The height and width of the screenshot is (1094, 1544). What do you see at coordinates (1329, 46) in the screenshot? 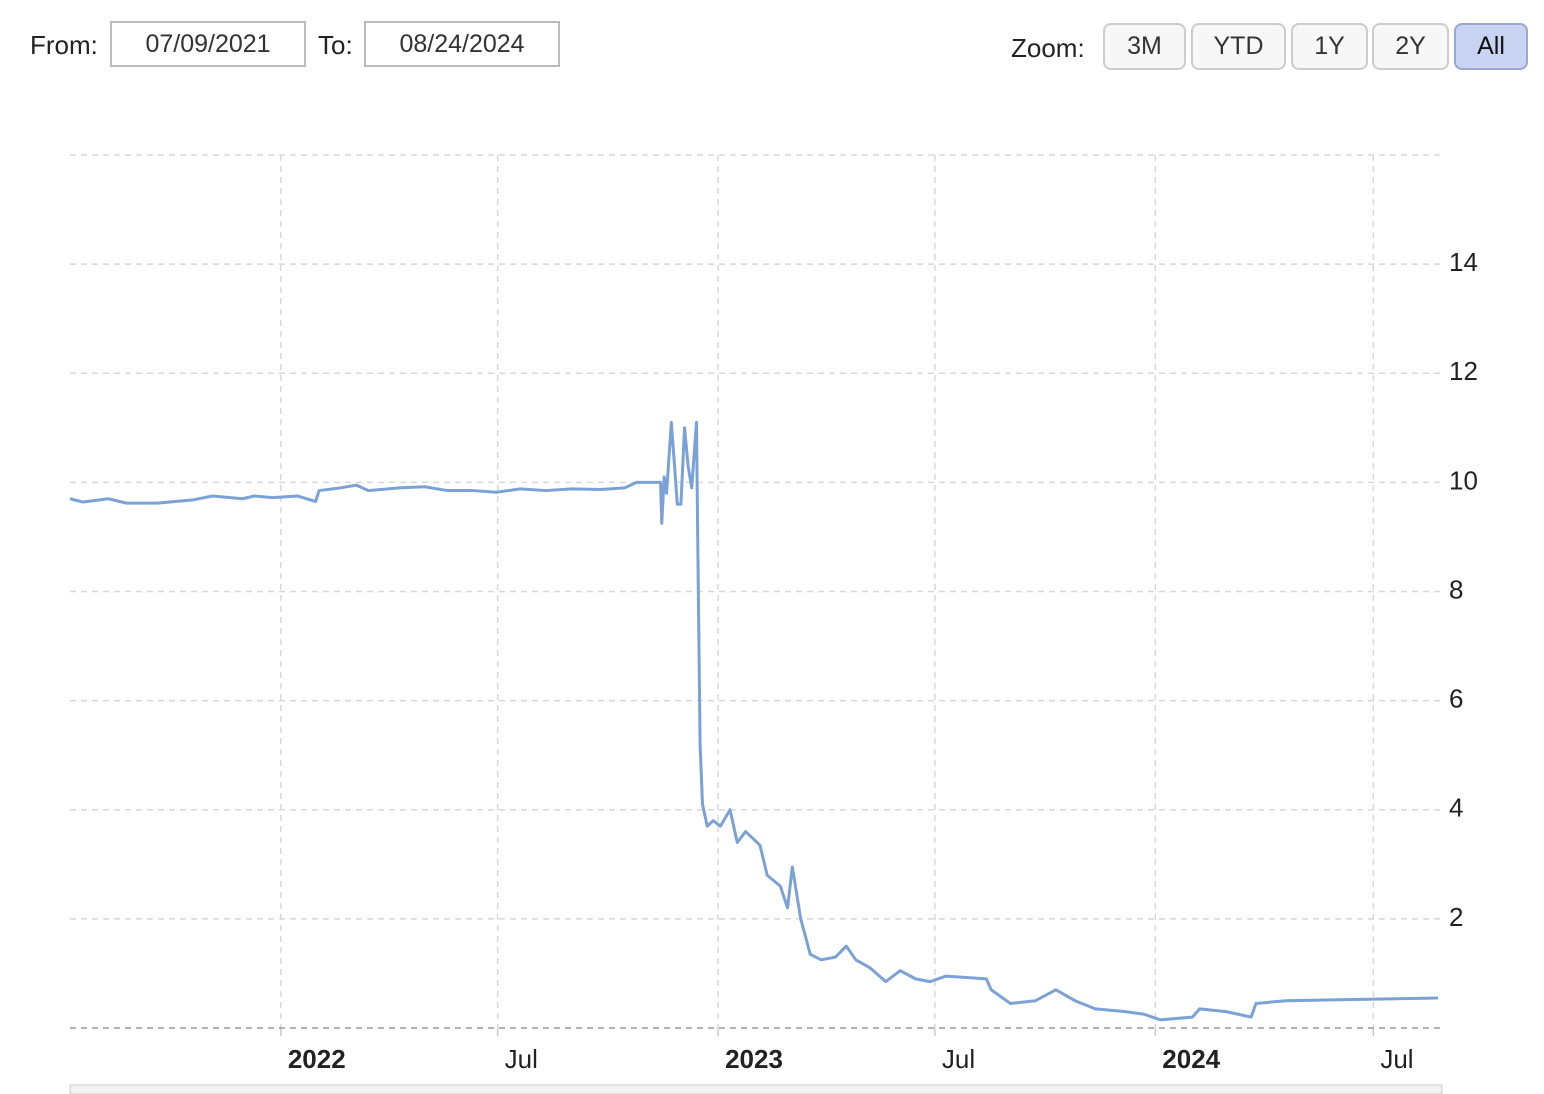
I see `zoom-button: 1Y` at bounding box center [1329, 46].